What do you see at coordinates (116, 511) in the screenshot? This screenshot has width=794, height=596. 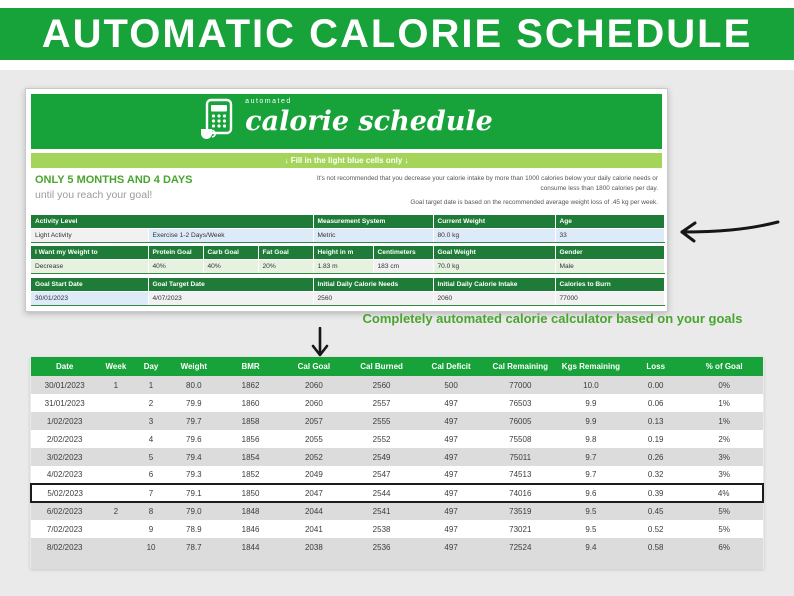 I see `table-cell: 2` at bounding box center [116, 511].